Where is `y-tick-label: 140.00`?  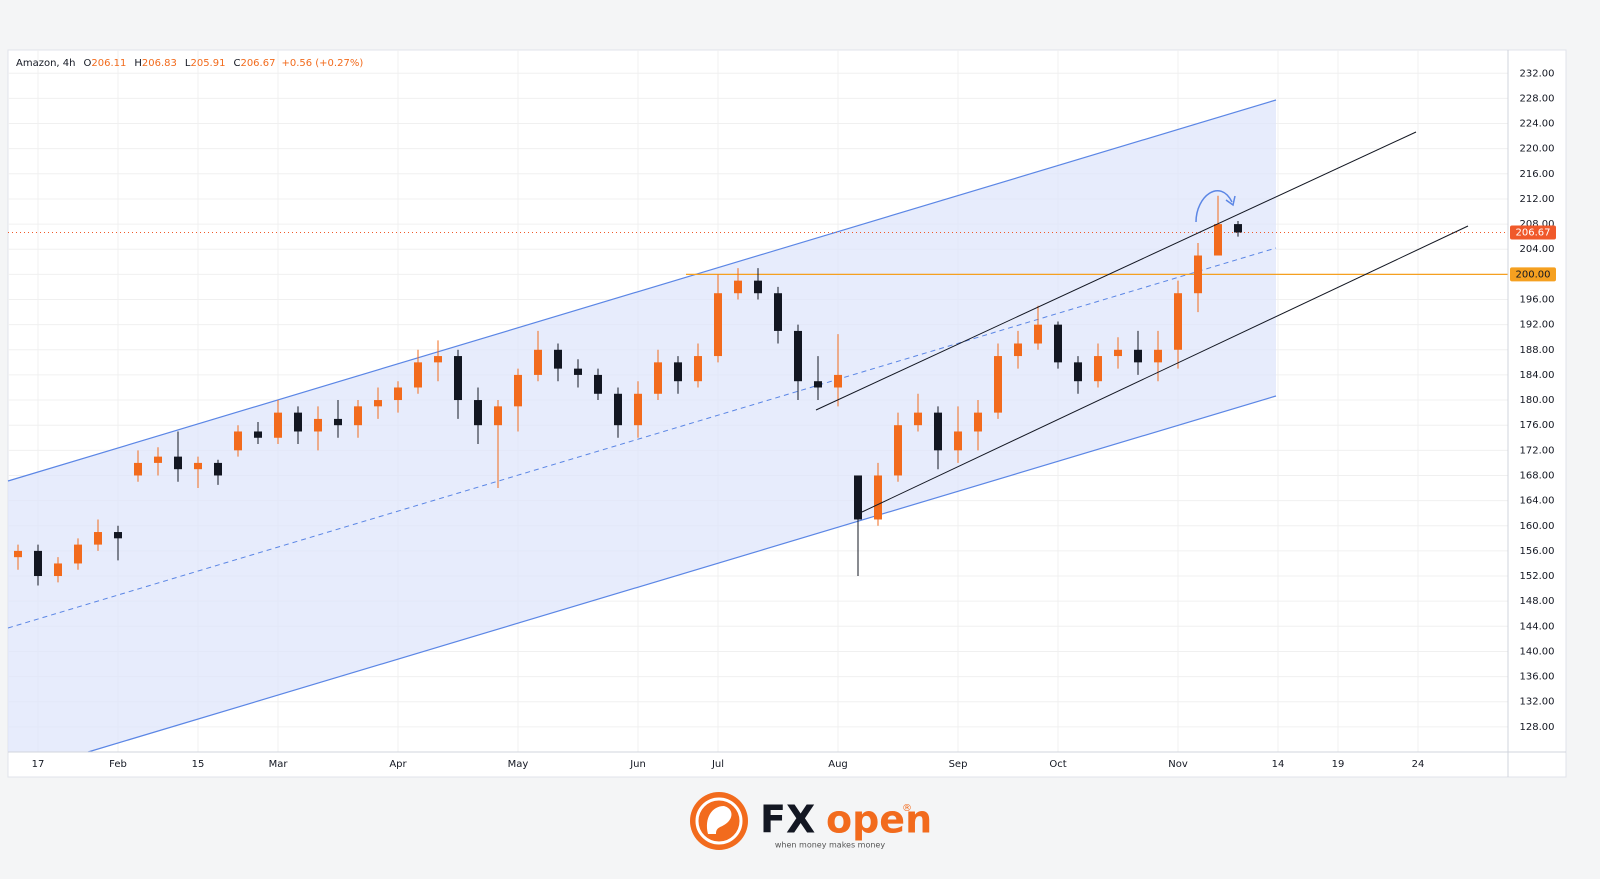
y-tick-label: 140.00 is located at coordinates (1537, 651).